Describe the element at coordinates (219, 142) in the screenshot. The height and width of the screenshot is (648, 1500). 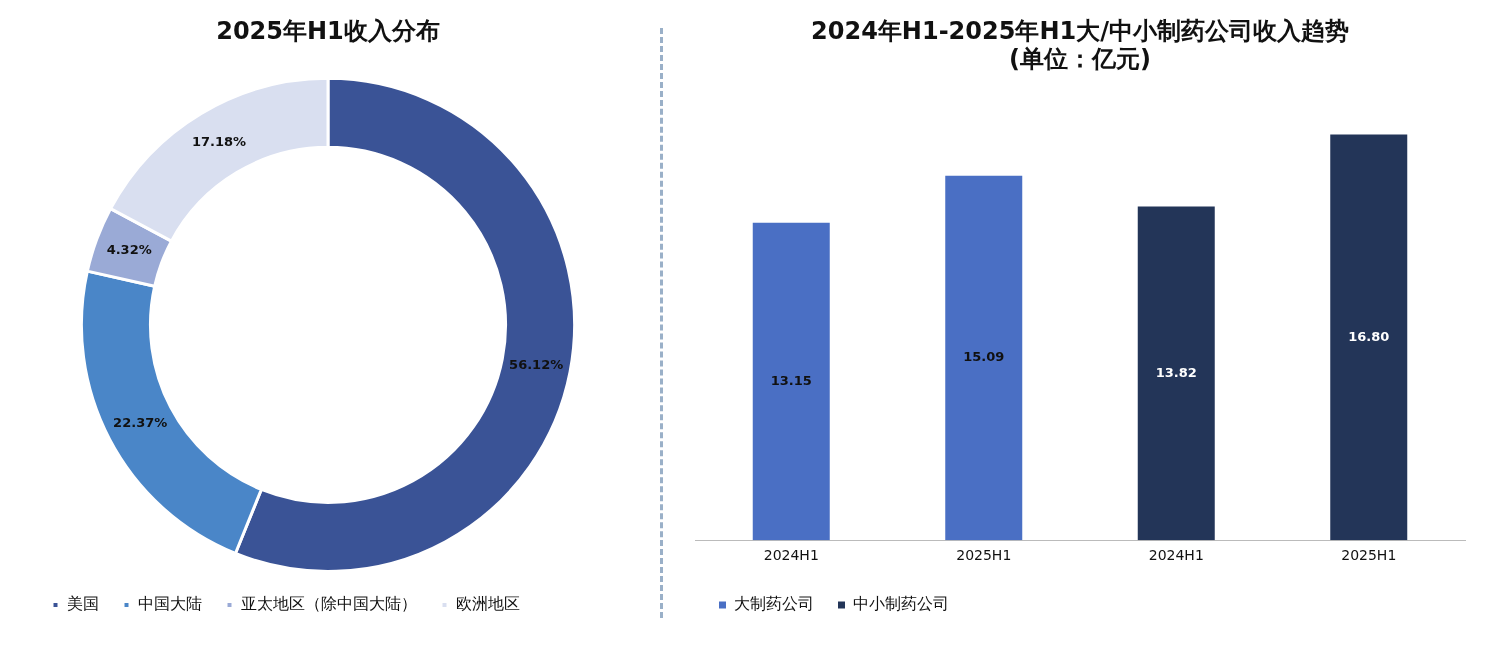
I see `data-label: 17.18%` at that location.